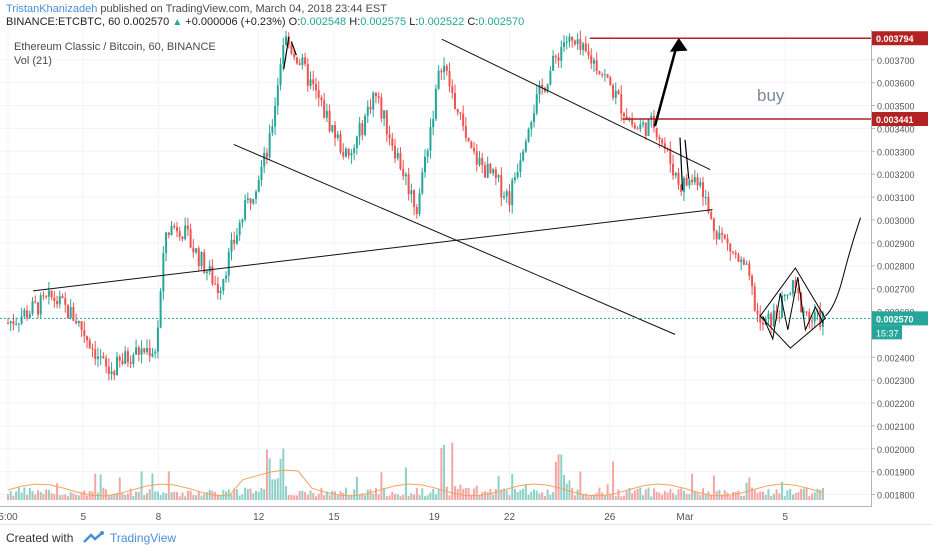 The width and height of the screenshot is (932, 550). I want to click on last-price: 0.002570, so click(146, 22).